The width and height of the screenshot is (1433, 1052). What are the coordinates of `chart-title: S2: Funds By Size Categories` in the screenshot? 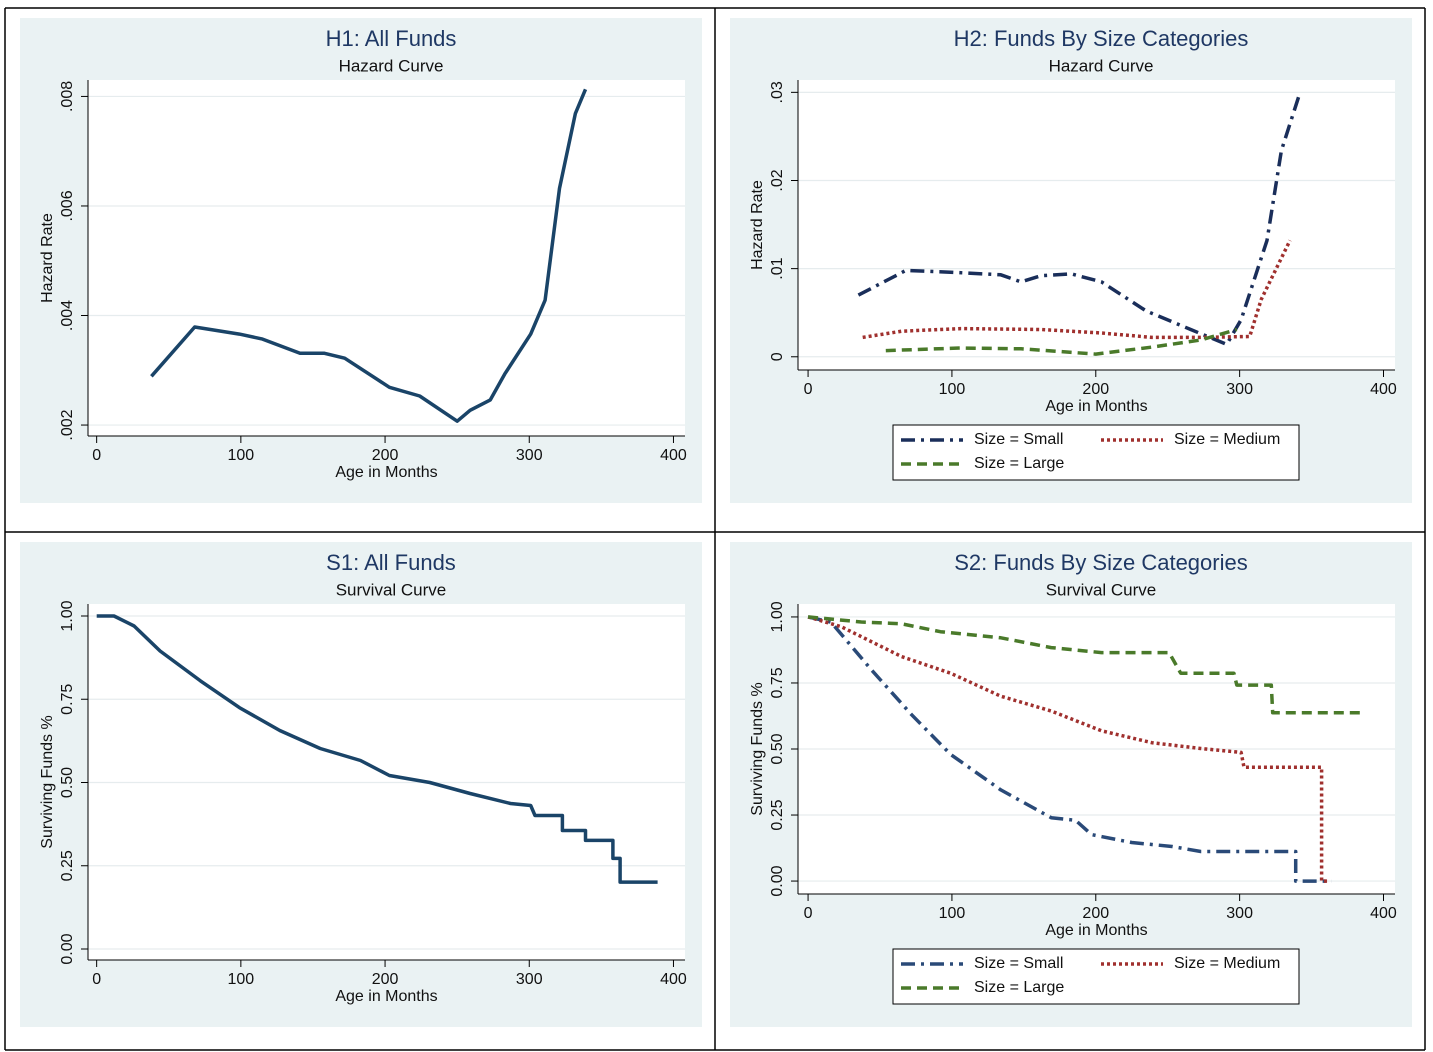 It's located at (1100, 562).